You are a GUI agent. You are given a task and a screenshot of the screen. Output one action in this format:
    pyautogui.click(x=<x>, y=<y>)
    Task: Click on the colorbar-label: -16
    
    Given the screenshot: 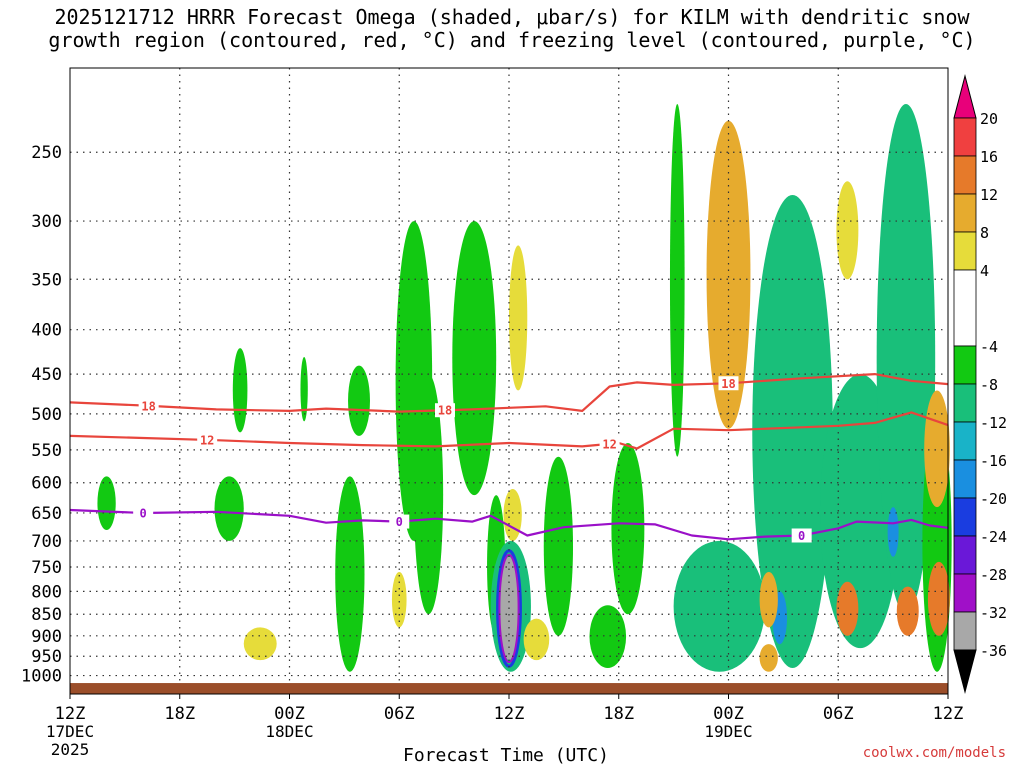 What is the action you would take?
    pyautogui.click(x=993, y=461)
    